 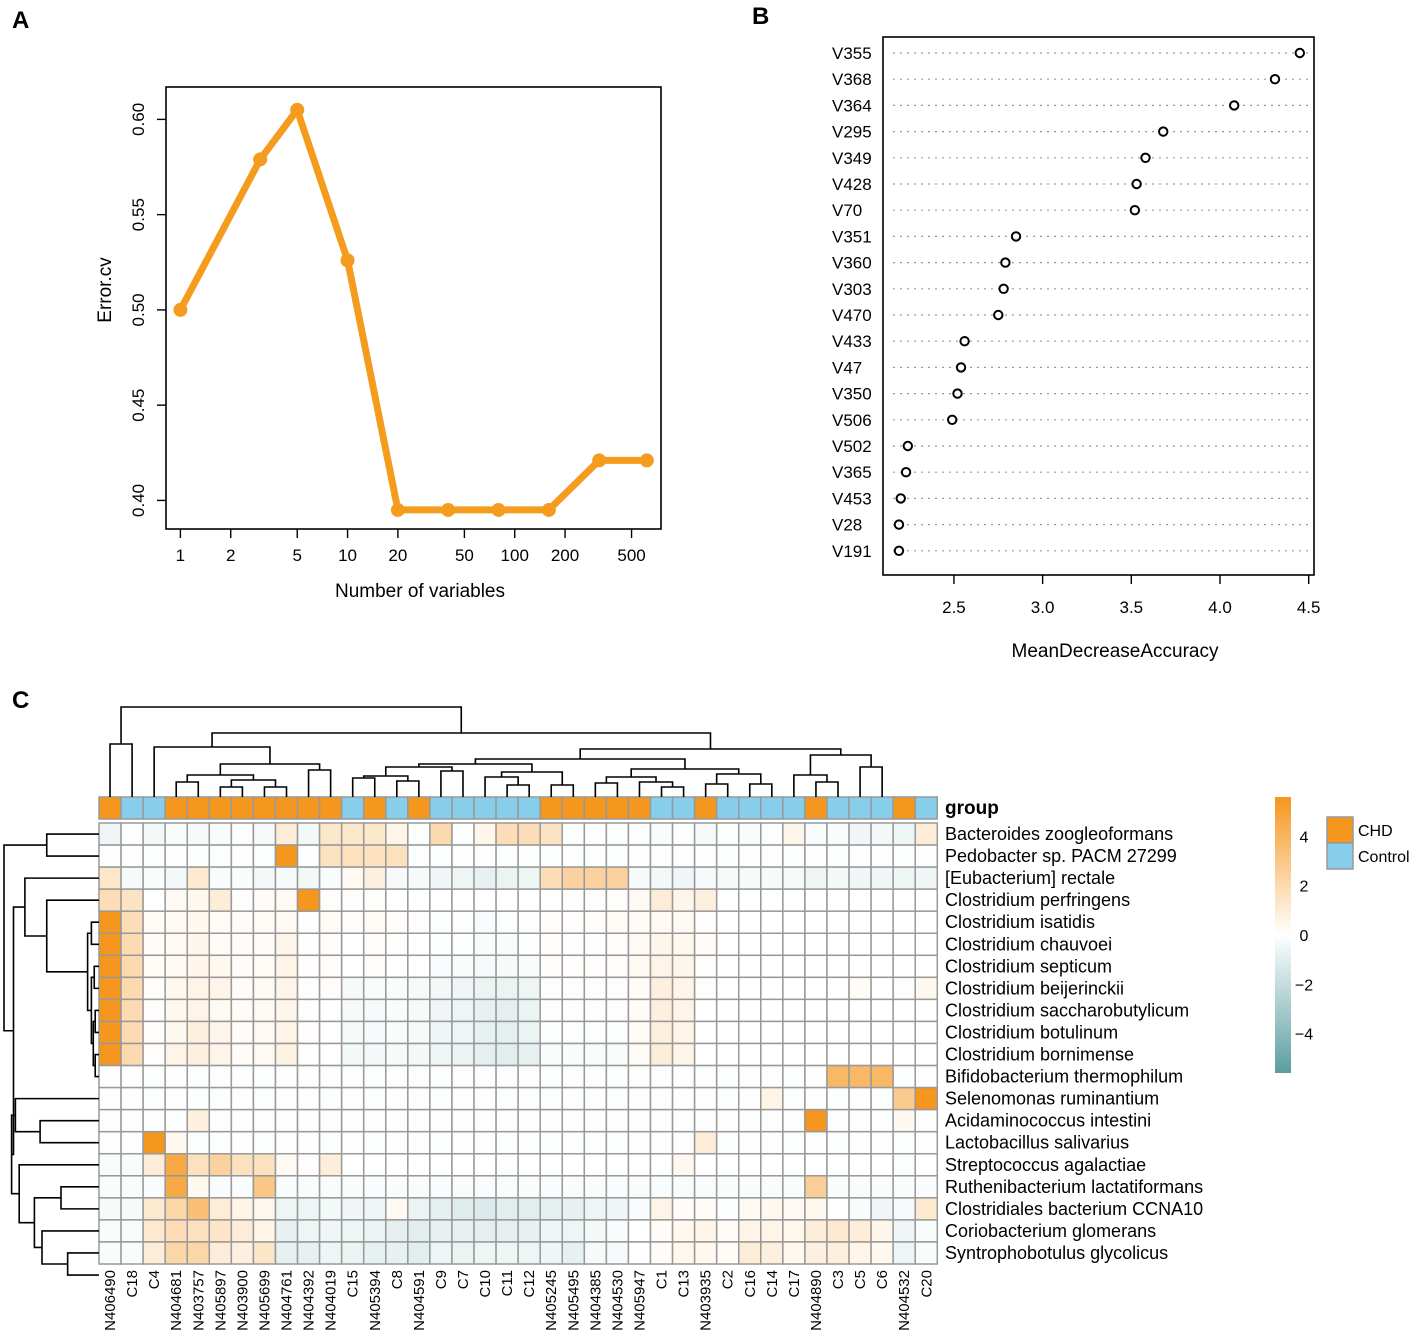 What do you see at coordinates (1074, 1209) in the screenshot?
I see `heatmap-row-label: Clostridiales bacterium CCNA10` at bounding box center [1074, 1209].